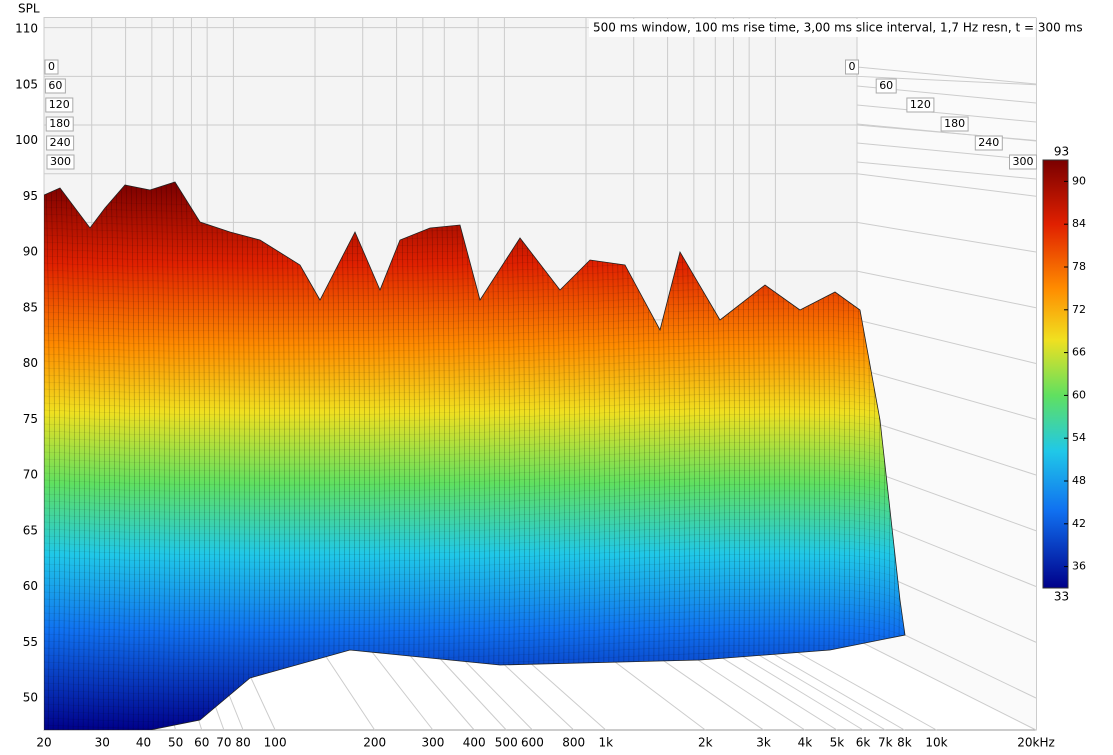 This screenshot has height=755, width=1113. Describe the element at coordinates (1079, 223) in the screenshot. I see `colorbar-tick-label: 84` at that location.